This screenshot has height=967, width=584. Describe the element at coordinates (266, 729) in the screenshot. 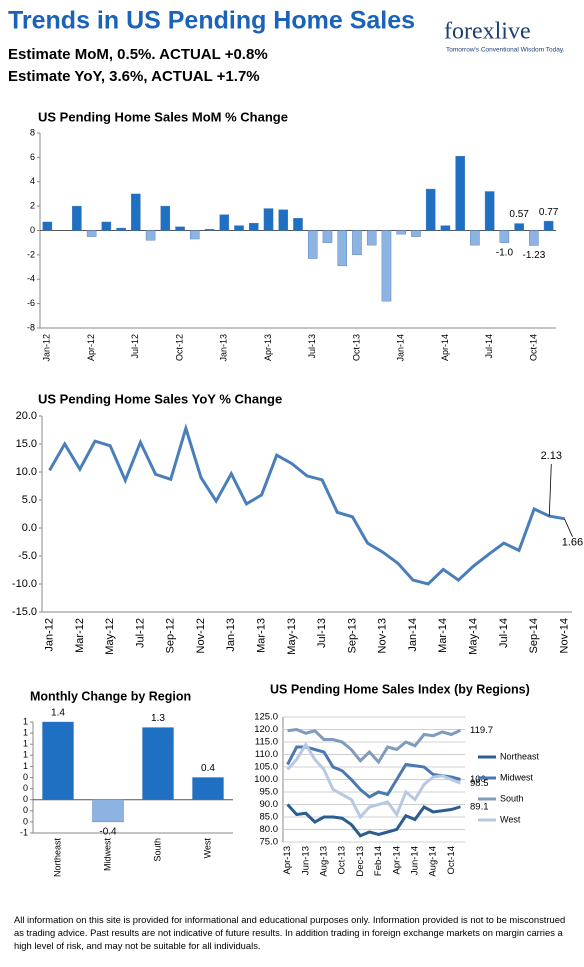

I see `y-tick-label: 120.0` at that location.